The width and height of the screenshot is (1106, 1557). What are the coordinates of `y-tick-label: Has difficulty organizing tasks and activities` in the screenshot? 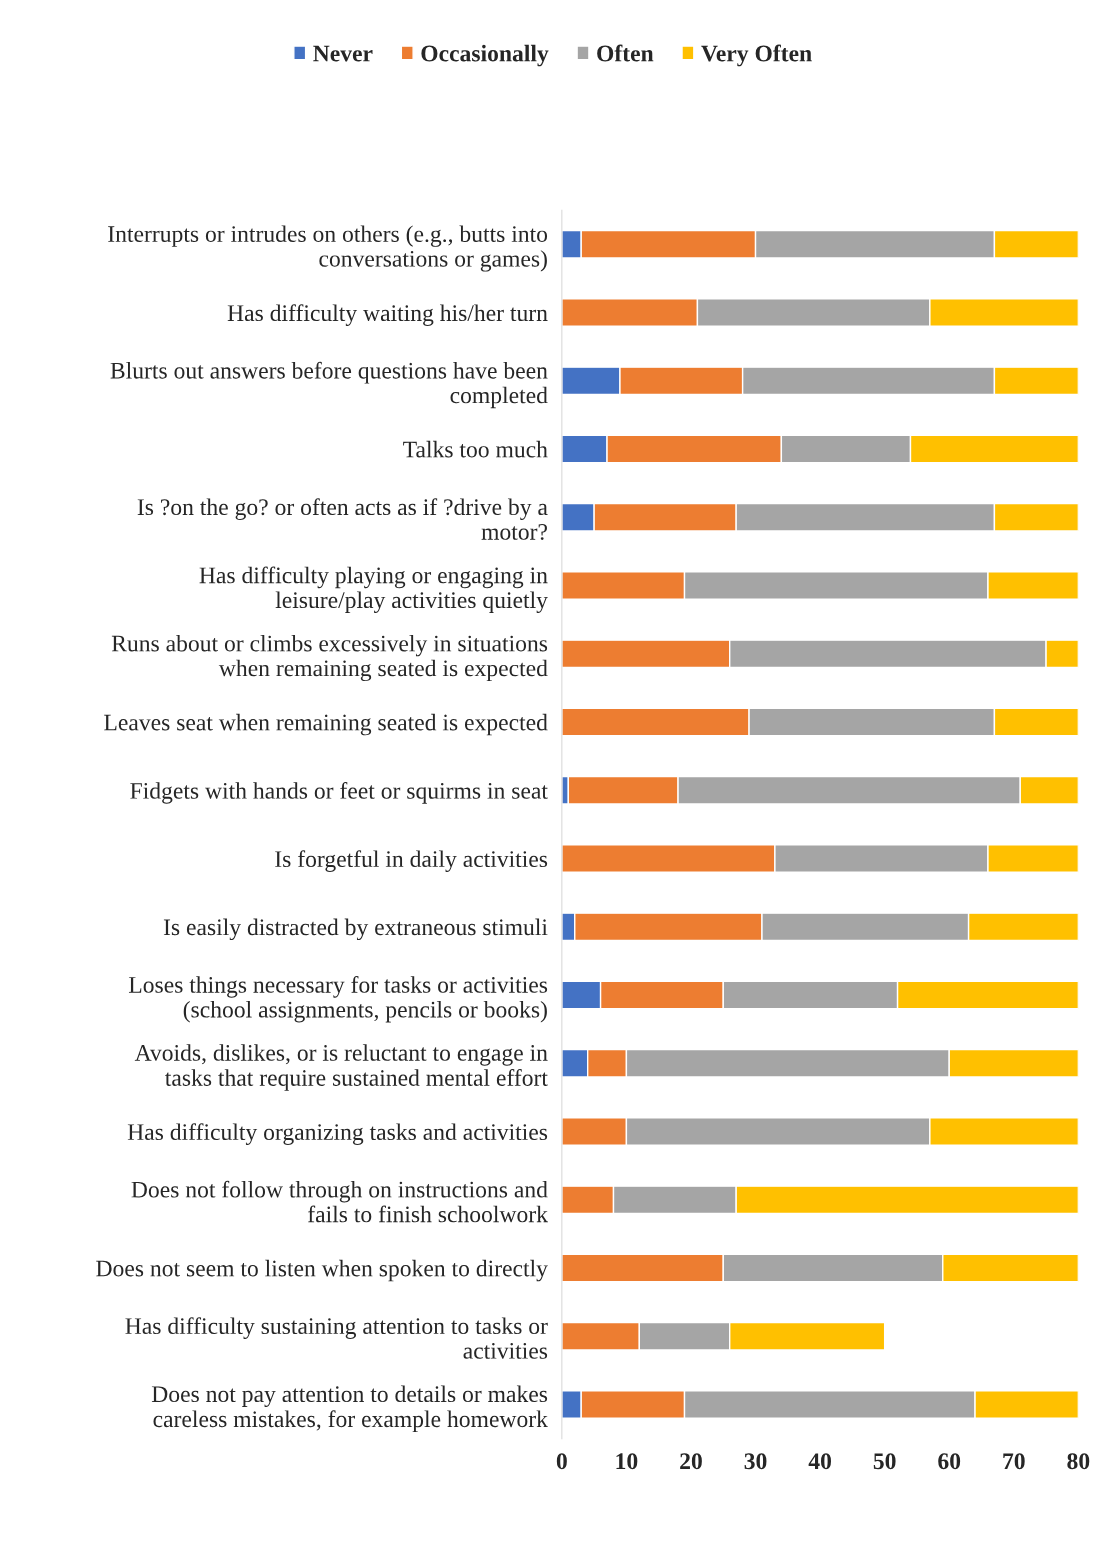 It's located at (337, 1134).